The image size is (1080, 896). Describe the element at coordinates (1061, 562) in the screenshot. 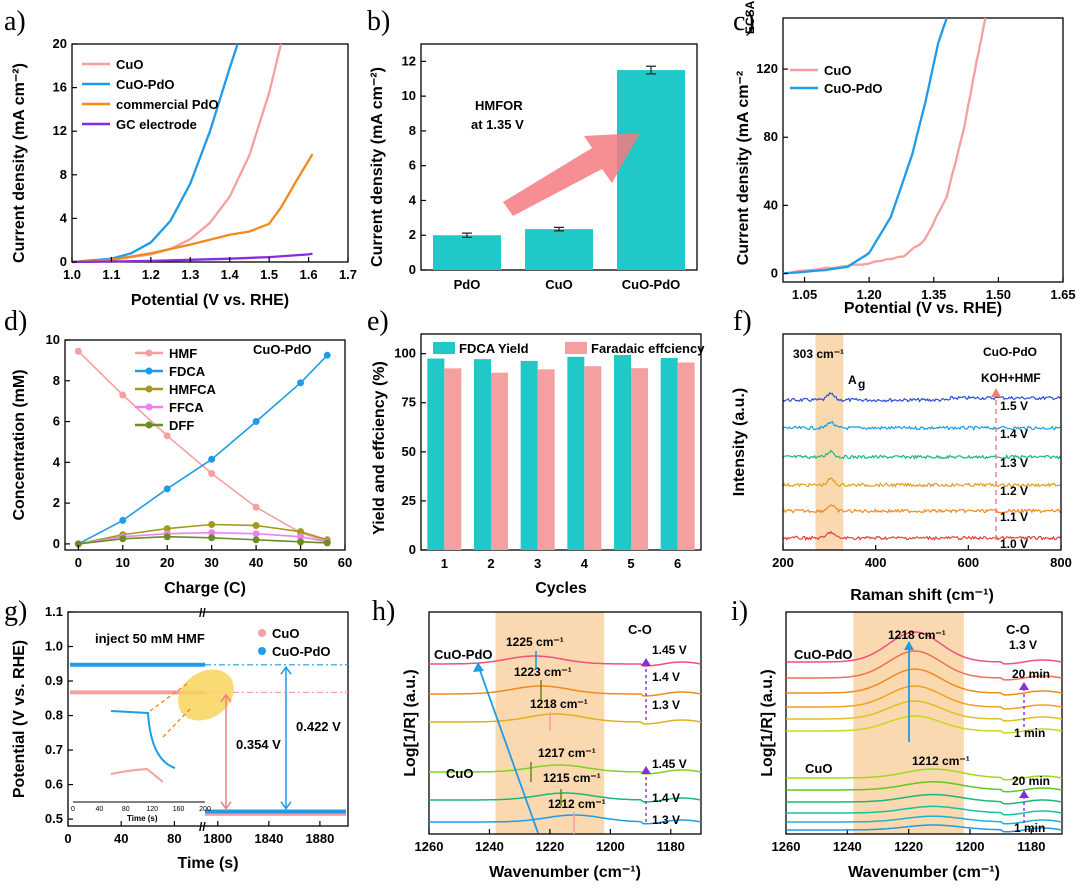

I see `panel-f-xtick-label: 800` at that location.